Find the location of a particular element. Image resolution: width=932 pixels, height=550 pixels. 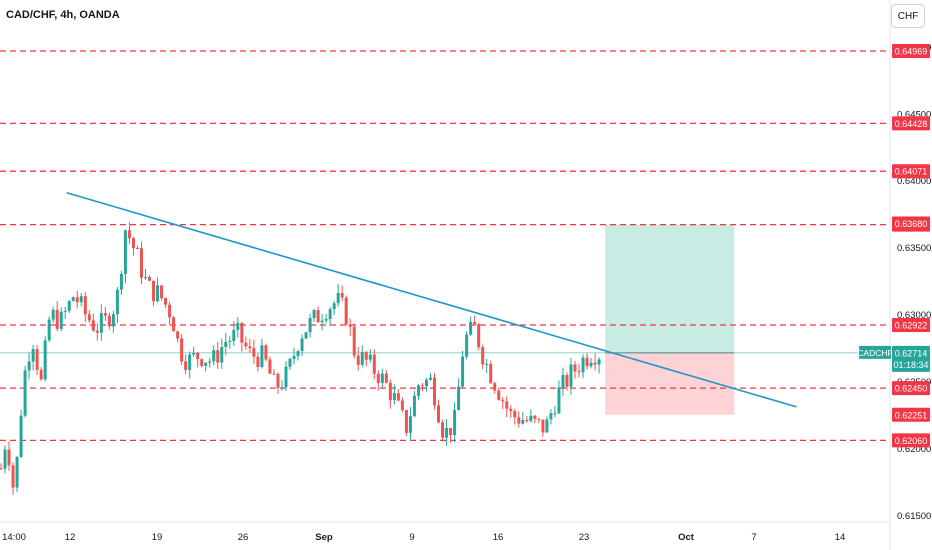

position-box is located at coordinates (670, 319).